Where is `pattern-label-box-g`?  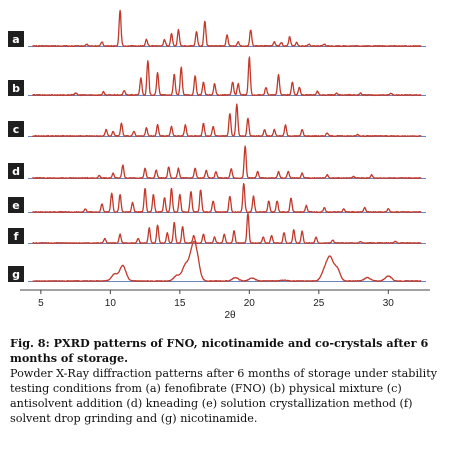
pattern-label-box-g is located at coordinates (16, 274).